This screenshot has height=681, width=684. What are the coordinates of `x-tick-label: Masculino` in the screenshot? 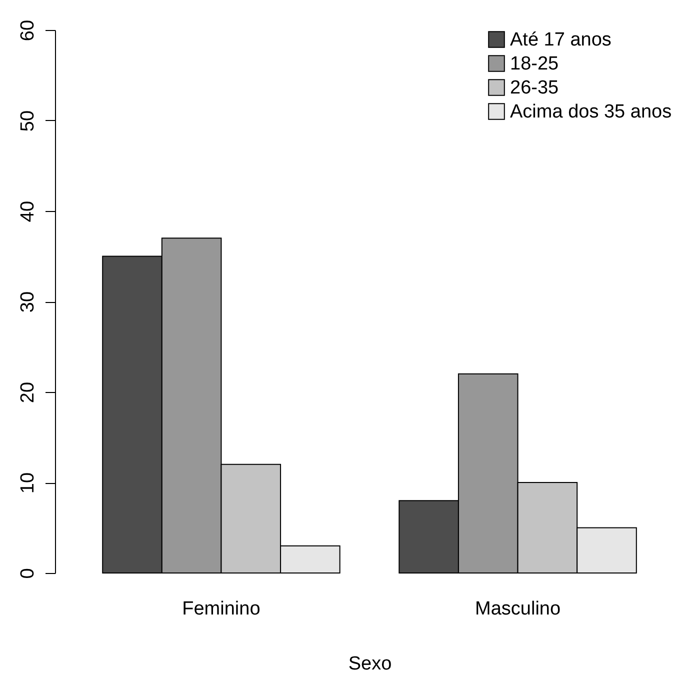 It's located at (518, 609).